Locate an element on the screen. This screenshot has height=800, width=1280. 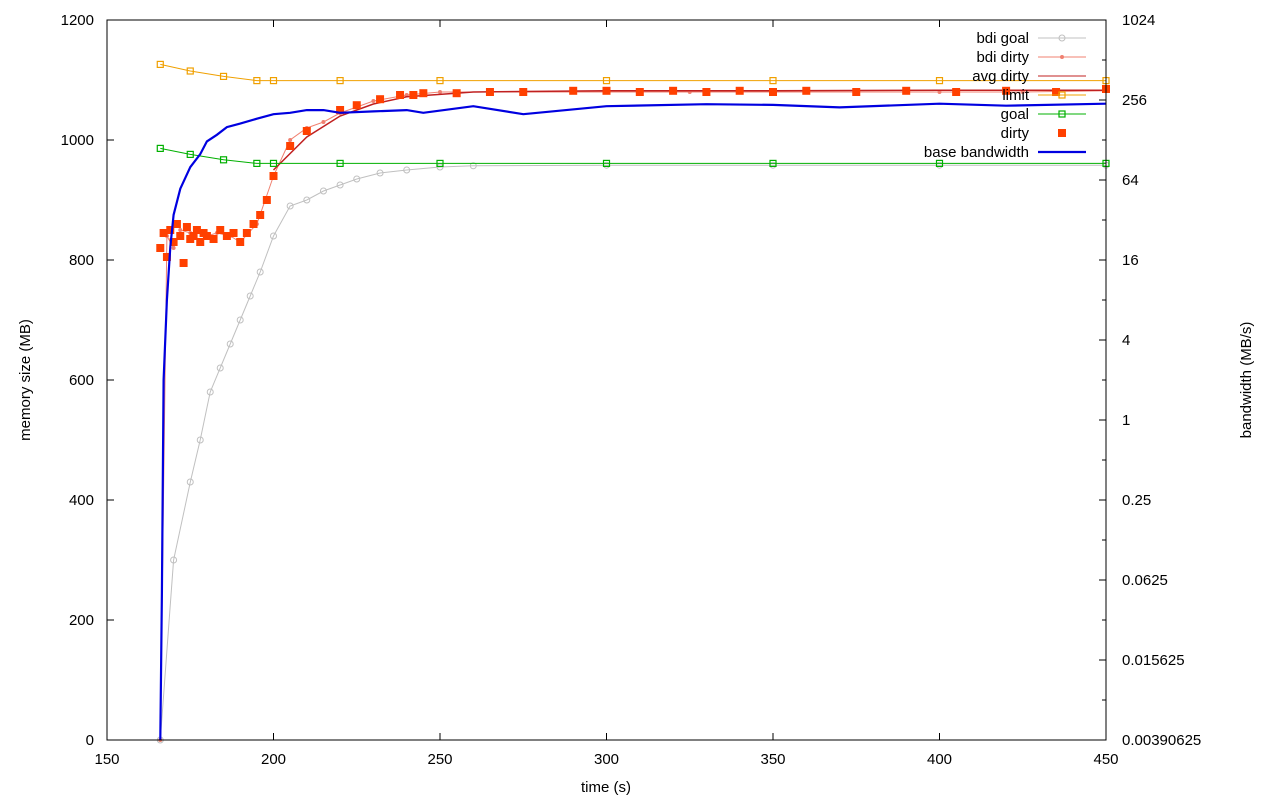
legend-label: bdi dirty is located at coordinates (1002, 57).